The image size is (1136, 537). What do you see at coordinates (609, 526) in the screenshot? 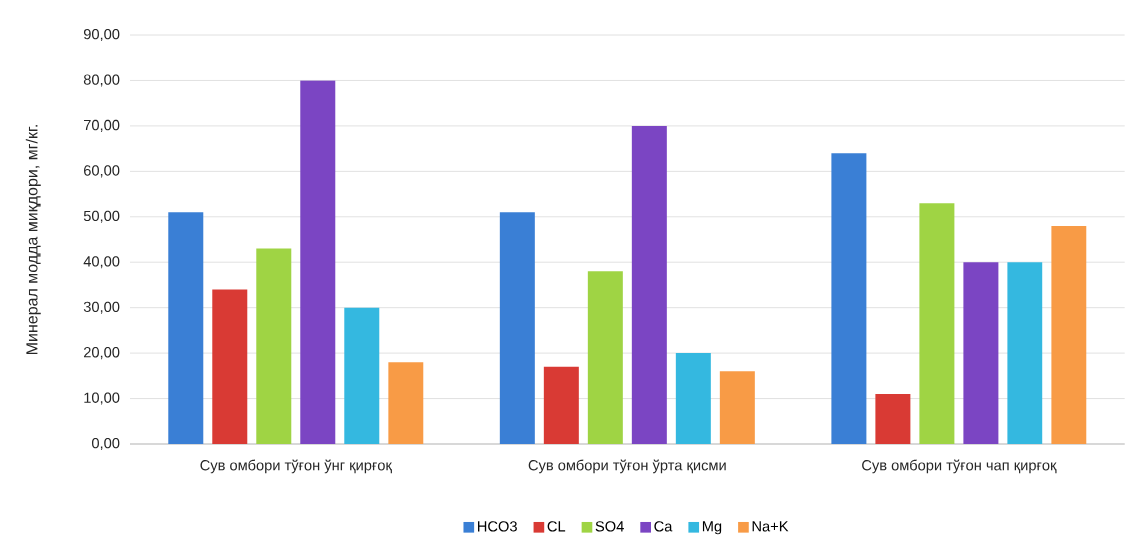
I see `legend-label: SO4` at bounding box center [609, 526].